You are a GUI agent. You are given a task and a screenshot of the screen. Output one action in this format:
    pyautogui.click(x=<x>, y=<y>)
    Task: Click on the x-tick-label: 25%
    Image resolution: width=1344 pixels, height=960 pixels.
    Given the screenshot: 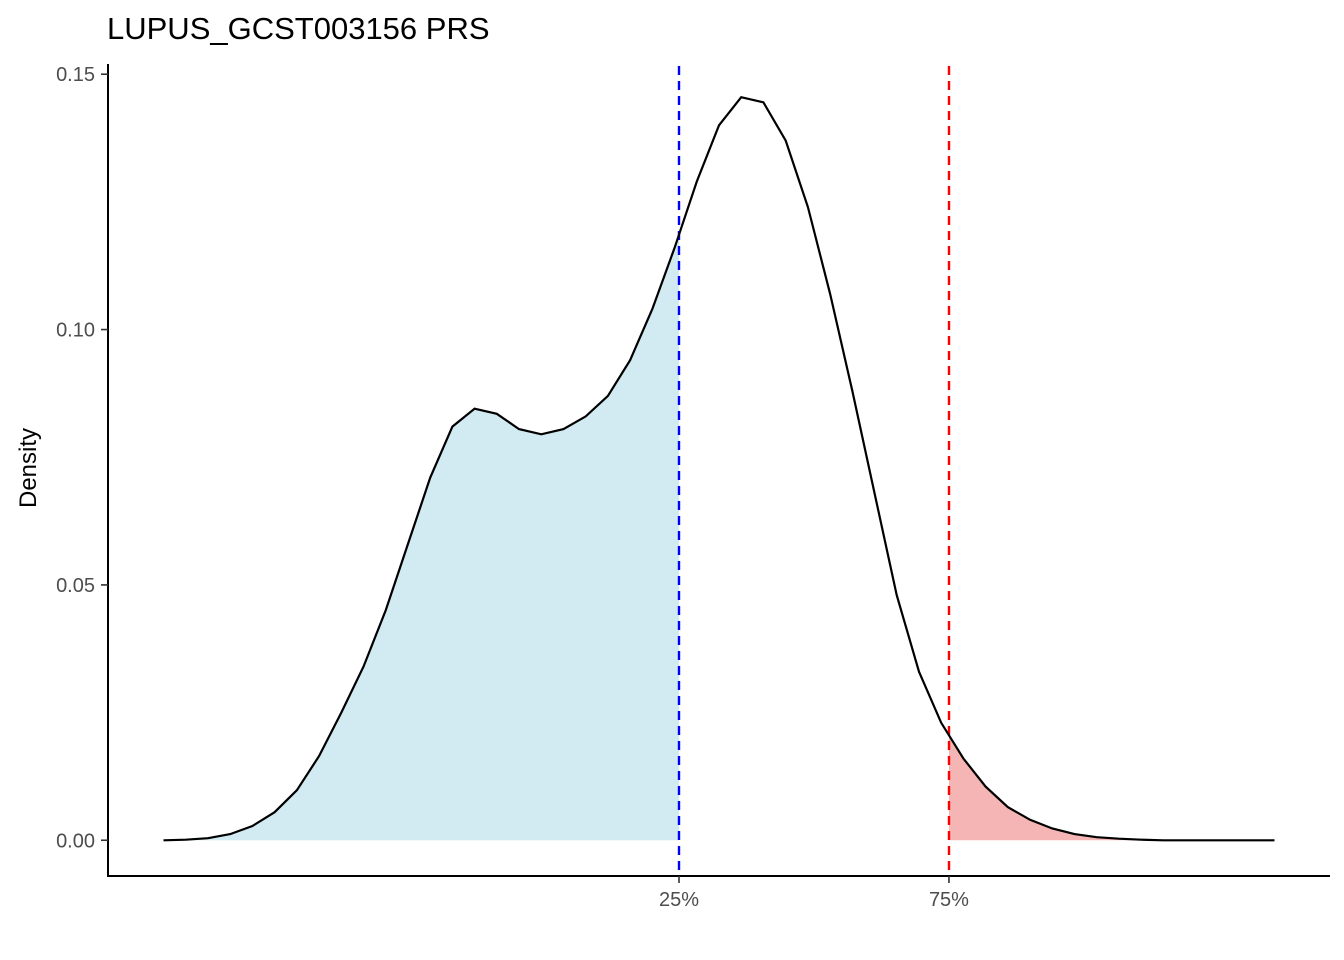 What is the action you would take?
    pyautogui.click(x=679, y=900)
    